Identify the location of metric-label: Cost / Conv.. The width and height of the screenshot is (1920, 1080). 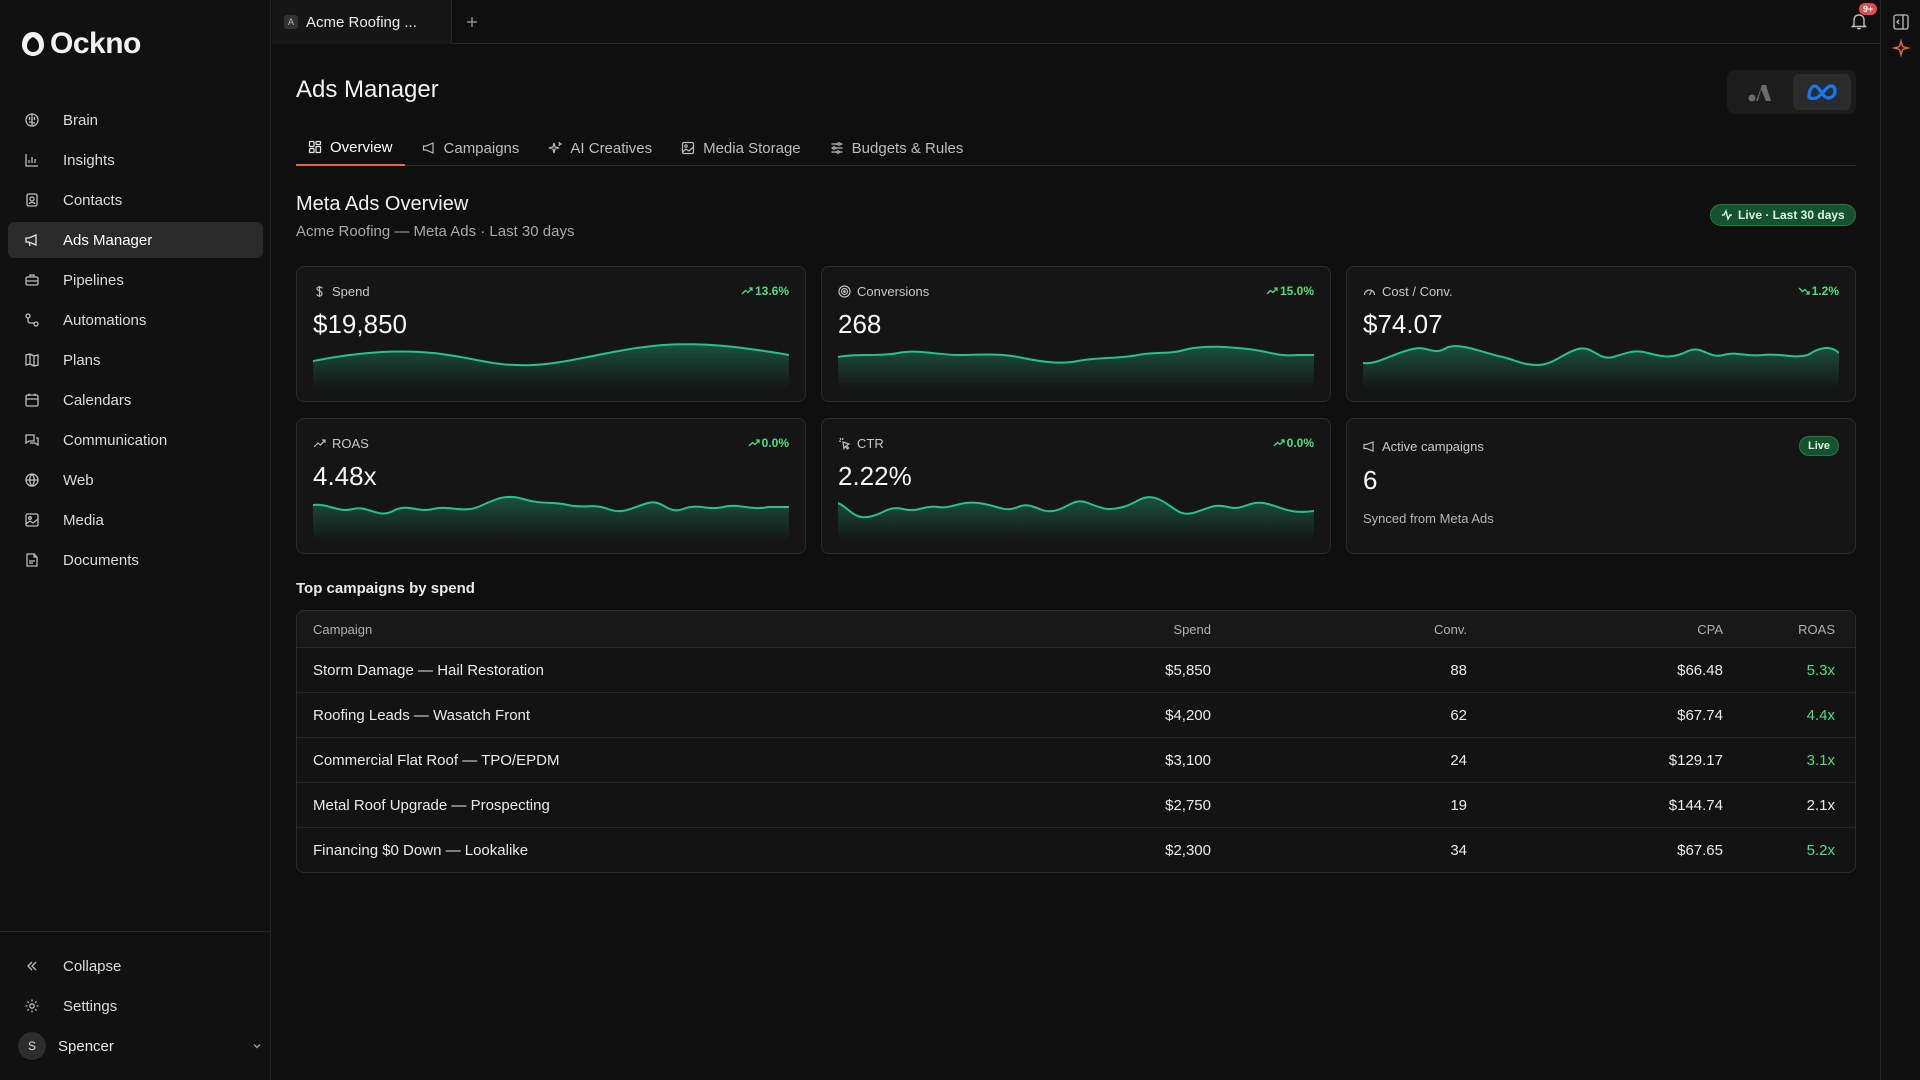
(1408, 291).